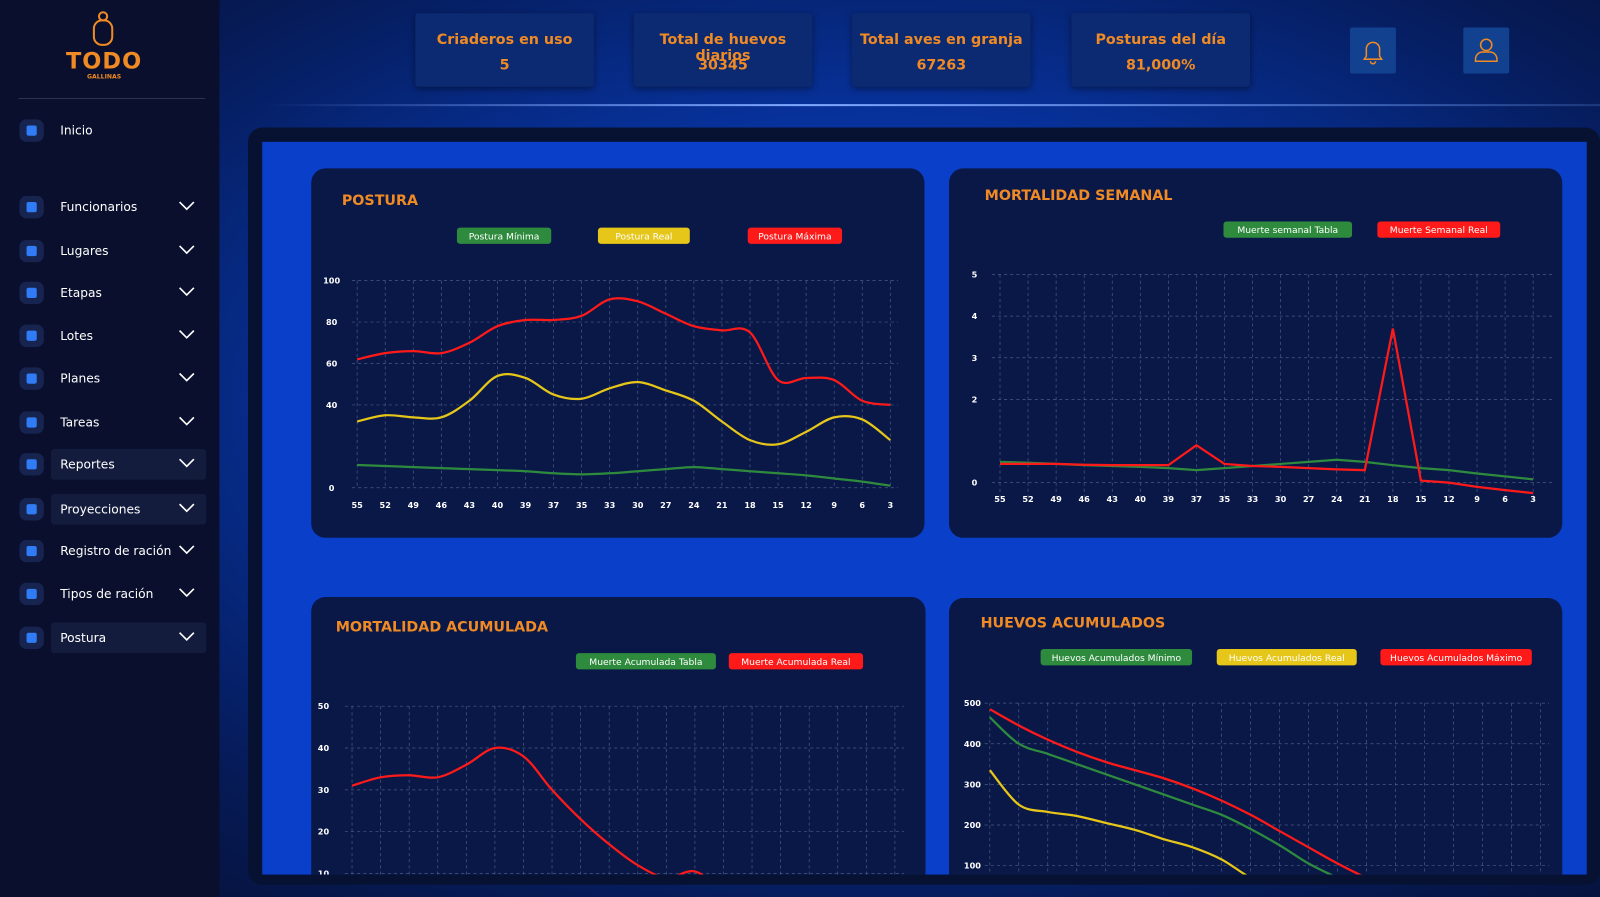 This screenshot has height=897, width=1600. What do you see at coordinates (107, 130) in the screenshot?
I see `menu-item: Inicio` at bounding box center [107, 130].